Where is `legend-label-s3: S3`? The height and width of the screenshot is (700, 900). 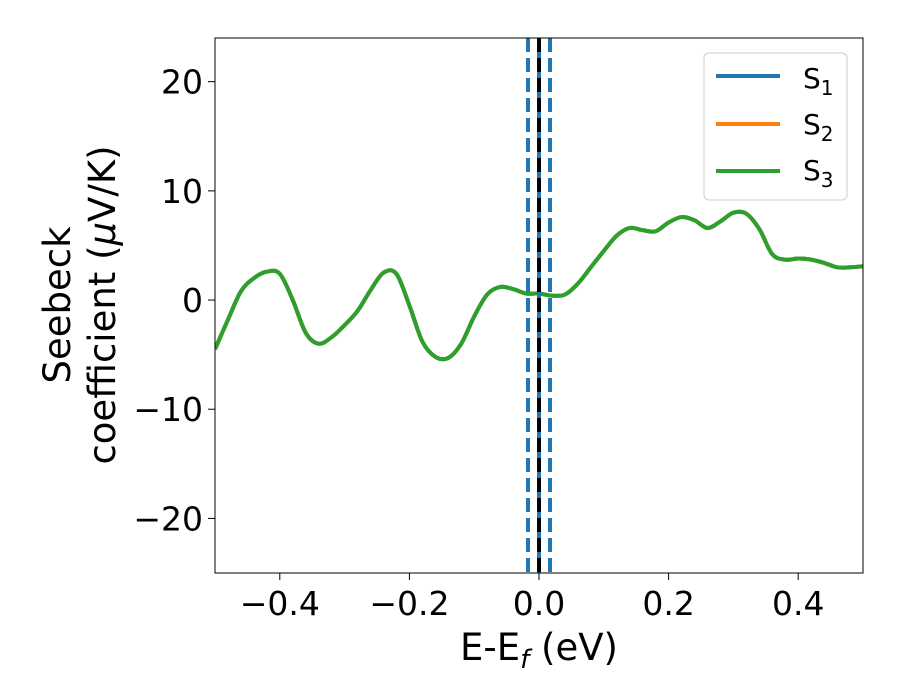
legend-label-s3: S3 is located at coordinates (818, 173).